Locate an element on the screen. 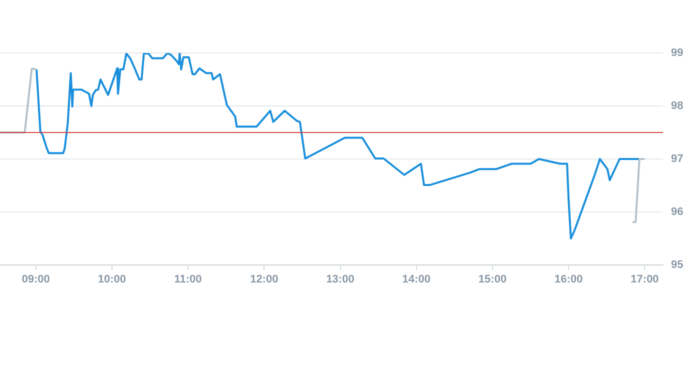 This screenshot has width=693, height=365. y-tick-label: 97 is located at coordinates (677, 159).